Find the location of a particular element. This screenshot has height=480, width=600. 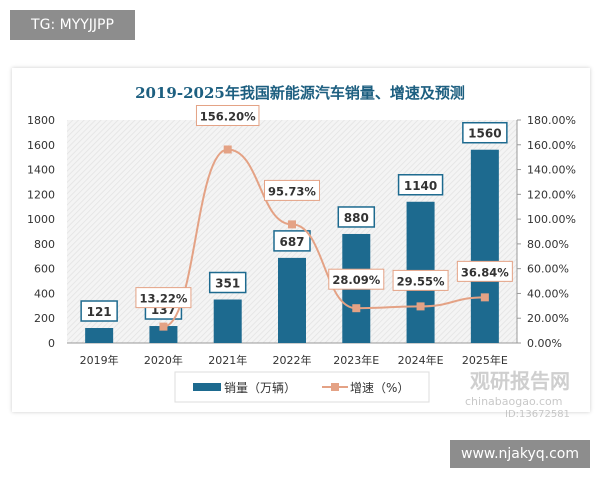

bar-label: 1560 is located at coordinates (484, 134).